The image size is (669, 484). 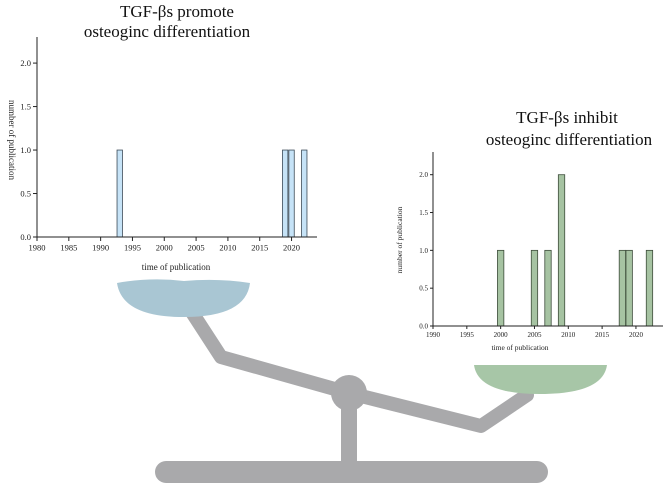 What do you see at coordinates (25, 107) in the screenshot?
I see `chart-promote-y-tick-label: 1.5` at bounding box center [25, 107].